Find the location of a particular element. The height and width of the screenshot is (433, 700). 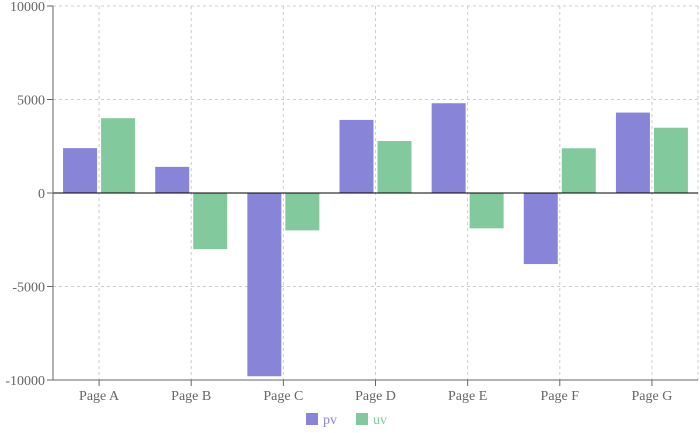

bar-pv-page-c is located at coordinates (264, 285).